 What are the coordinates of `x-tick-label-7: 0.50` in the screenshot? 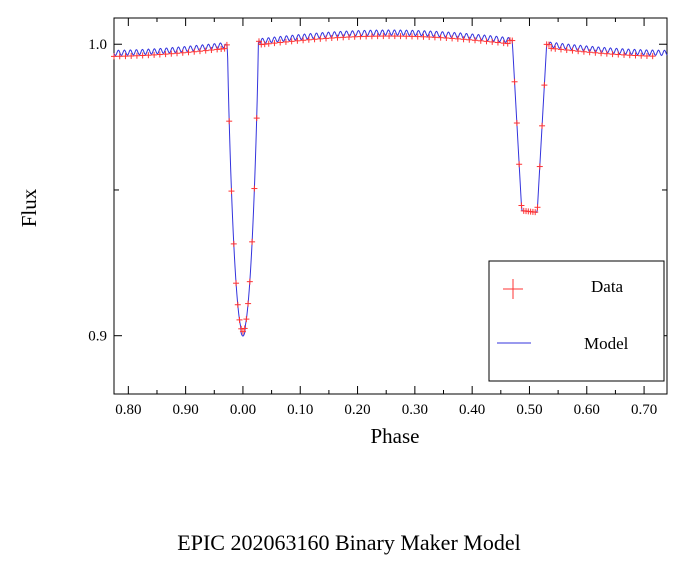 It's located at (529, 410).